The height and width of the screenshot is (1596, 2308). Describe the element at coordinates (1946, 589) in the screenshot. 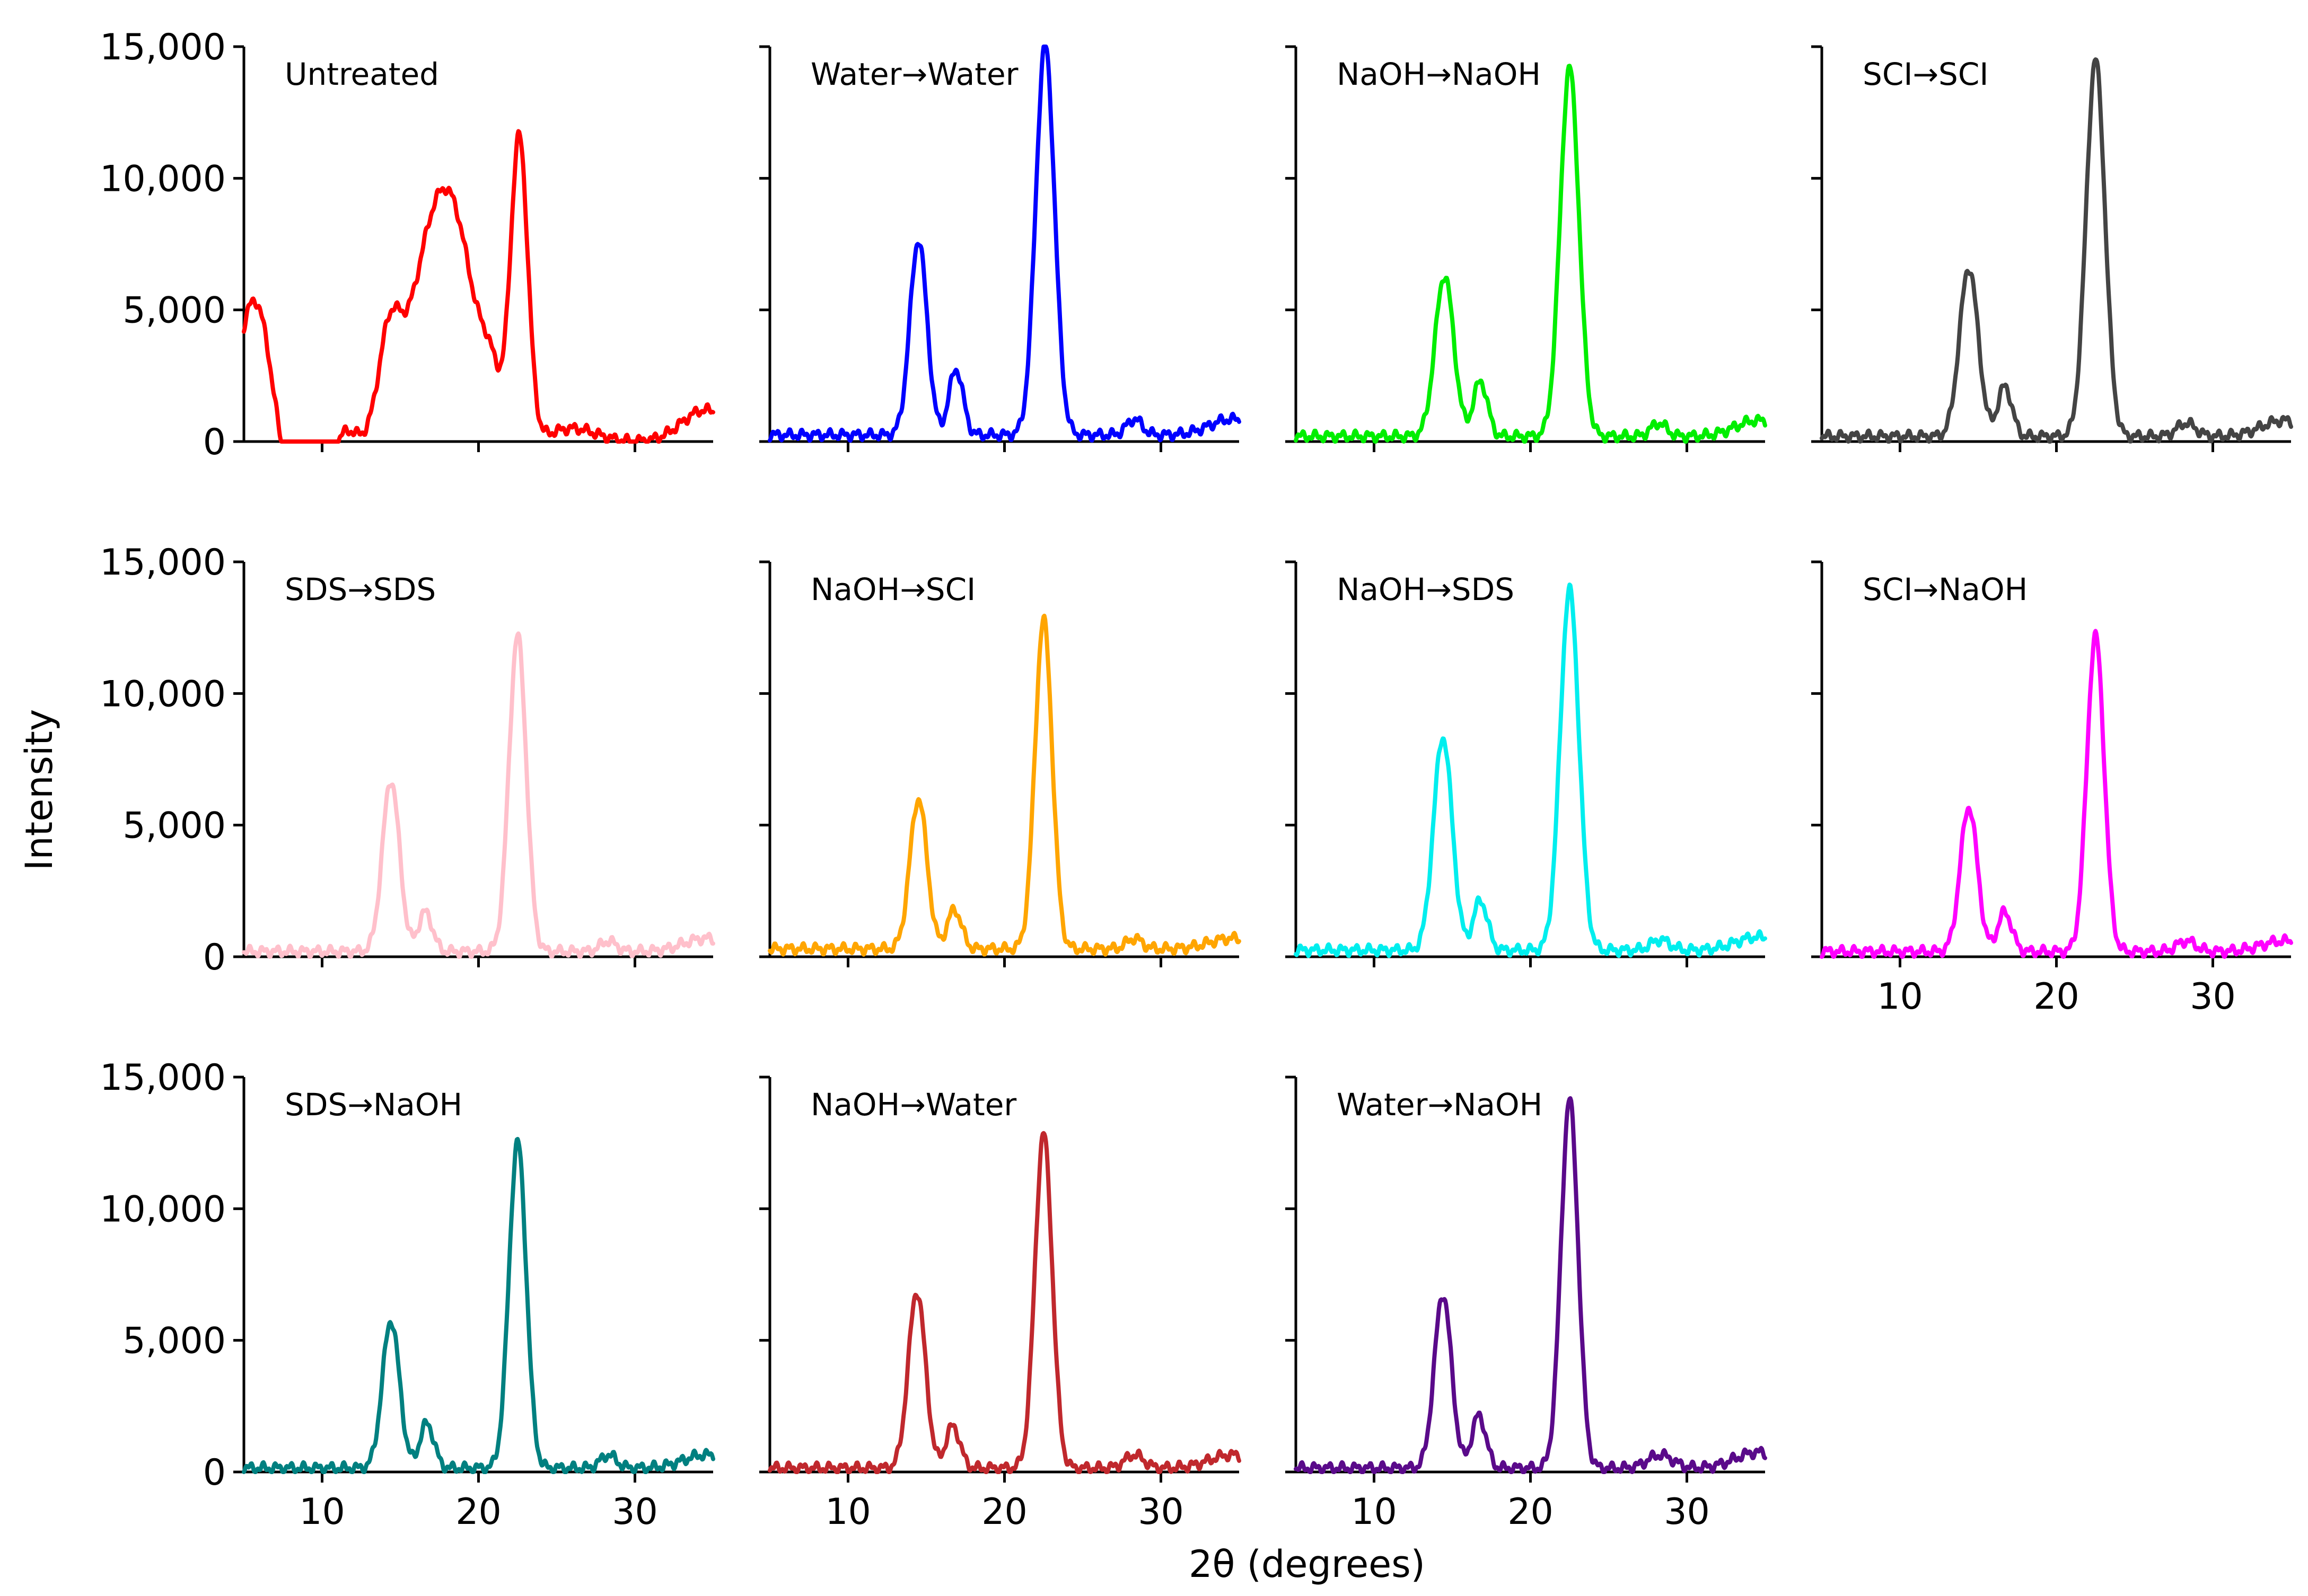

I see `panel-title: SCI→NaOH` at that location.